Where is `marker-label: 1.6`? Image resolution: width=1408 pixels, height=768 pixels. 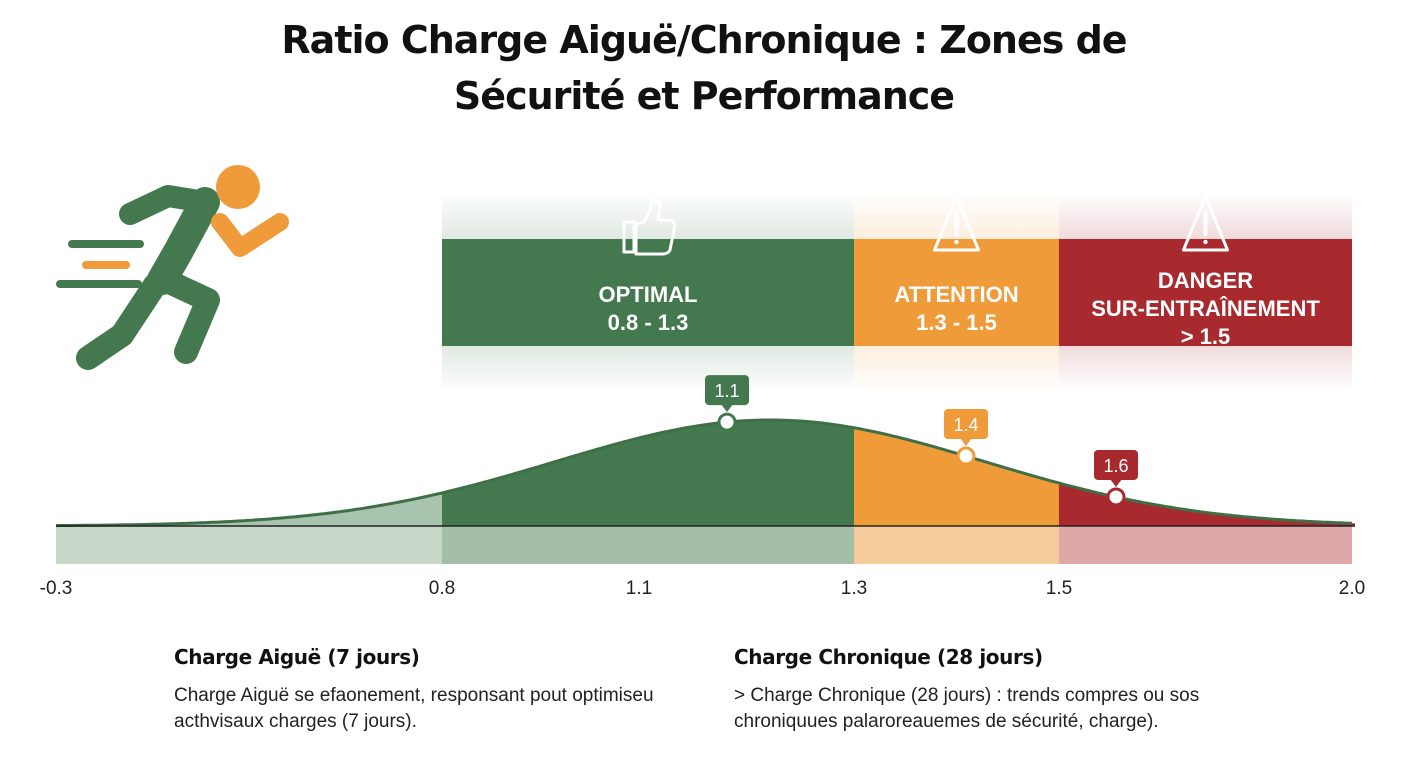 marker-label: 1.6 is located at coordinates (1115, 466).